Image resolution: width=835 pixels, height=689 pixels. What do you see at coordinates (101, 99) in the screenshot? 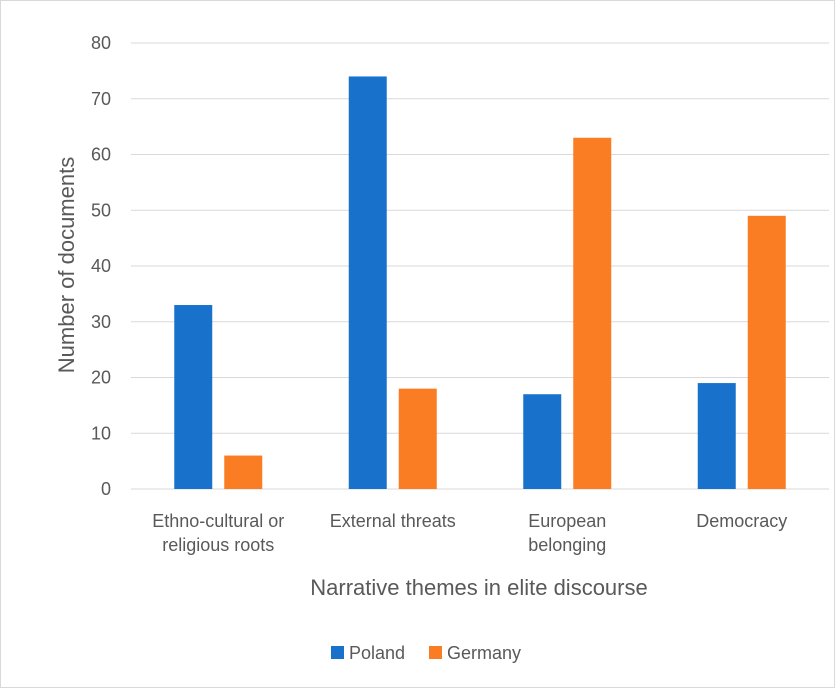
I see `y-tick-label: 70` at bounding box center [101, 99].